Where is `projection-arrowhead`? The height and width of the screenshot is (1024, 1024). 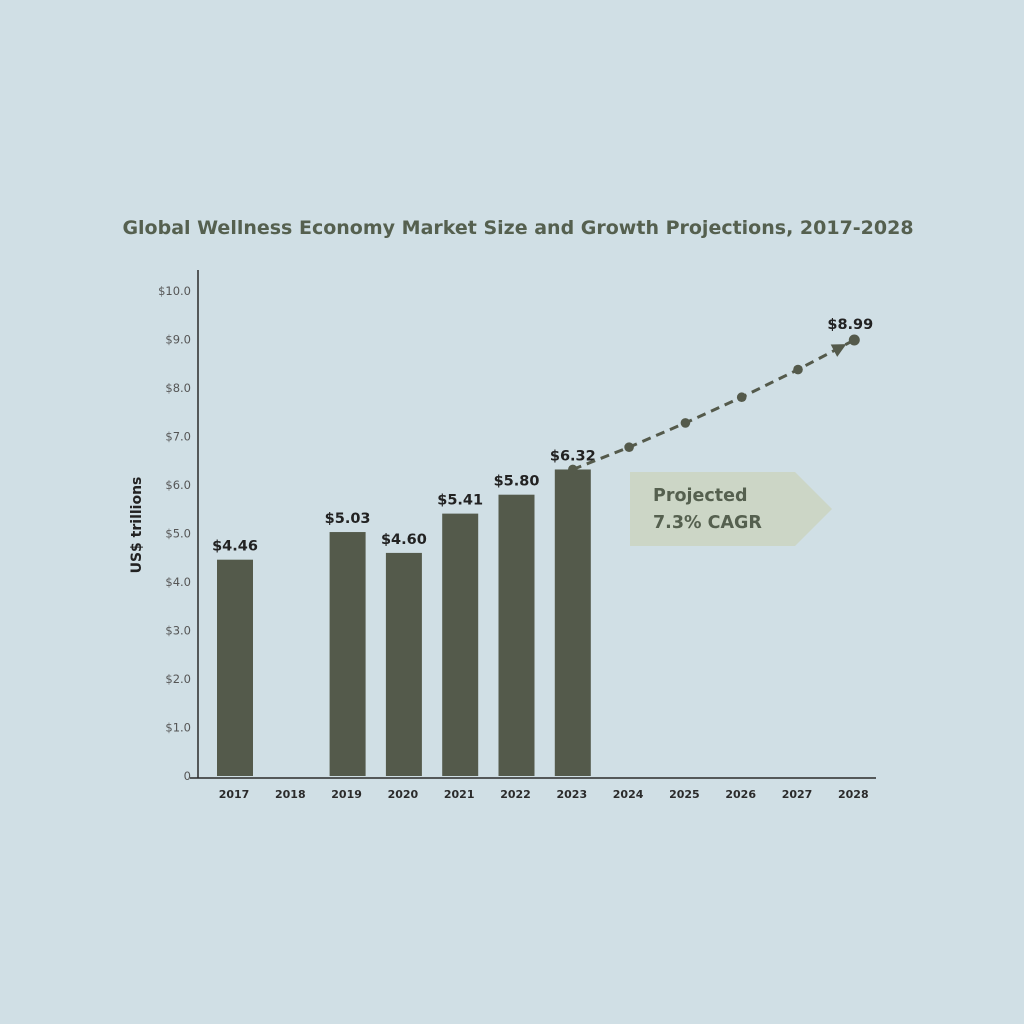
projection-arrowhead is located at coordinates (838, 350).